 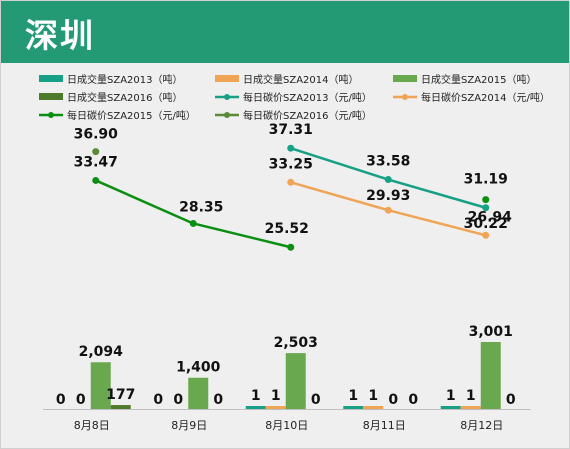 I want to click on line-label-s1-3: 33.58, so click(x=388, y=162).